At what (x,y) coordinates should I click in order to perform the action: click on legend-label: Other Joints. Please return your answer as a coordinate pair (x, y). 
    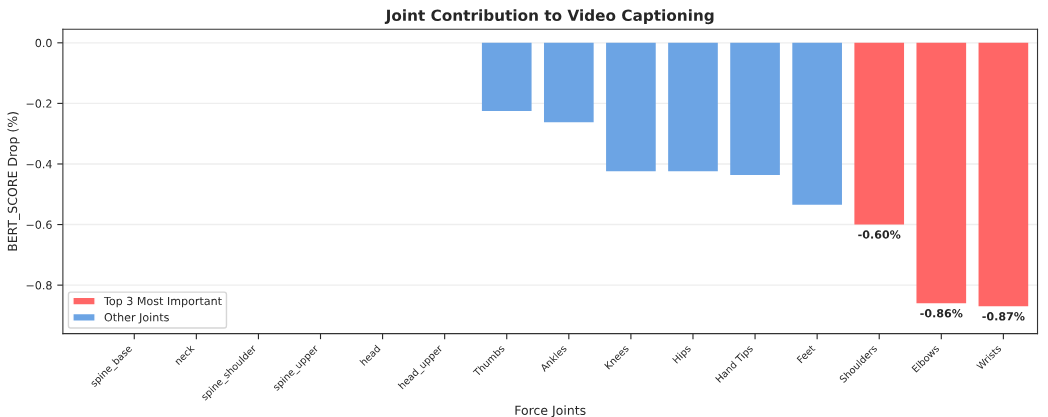
    Looking at the image, I should click on (136, 318).